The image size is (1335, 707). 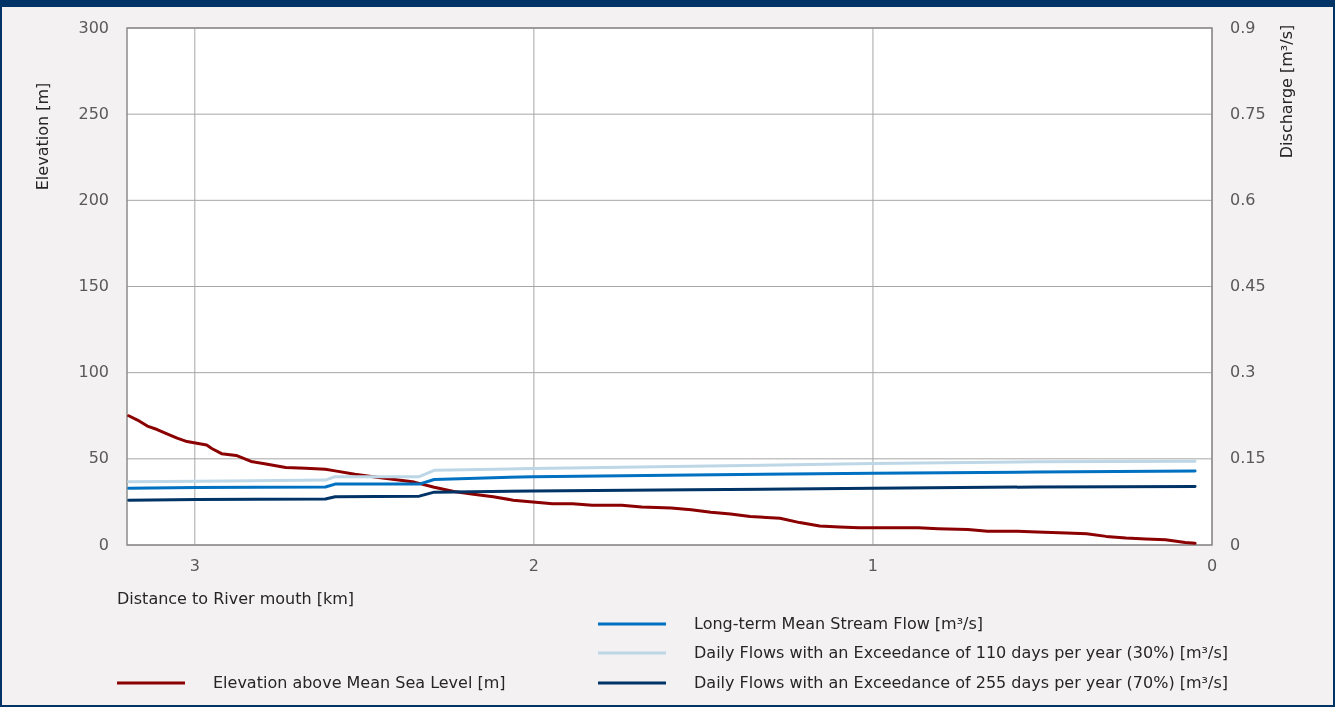 I want to click on y2-tick-label: 0.6, so click(x=1243, y=199).